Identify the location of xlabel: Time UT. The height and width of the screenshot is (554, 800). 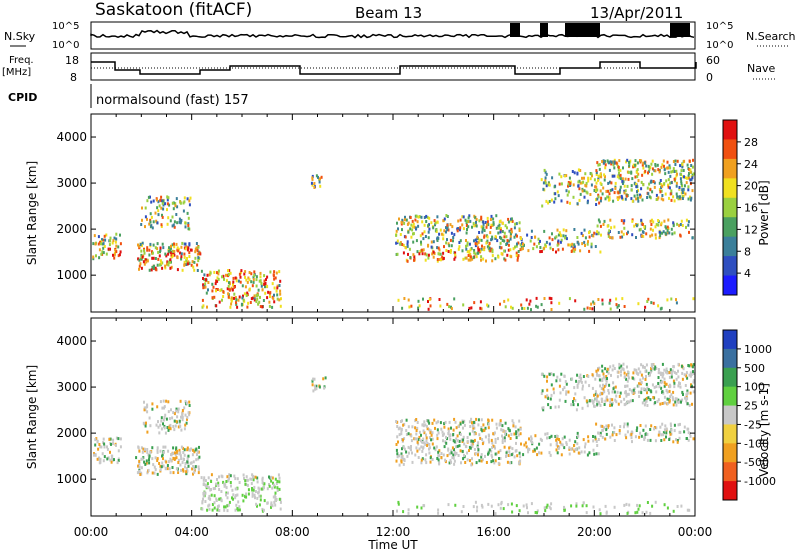
(392, 545).